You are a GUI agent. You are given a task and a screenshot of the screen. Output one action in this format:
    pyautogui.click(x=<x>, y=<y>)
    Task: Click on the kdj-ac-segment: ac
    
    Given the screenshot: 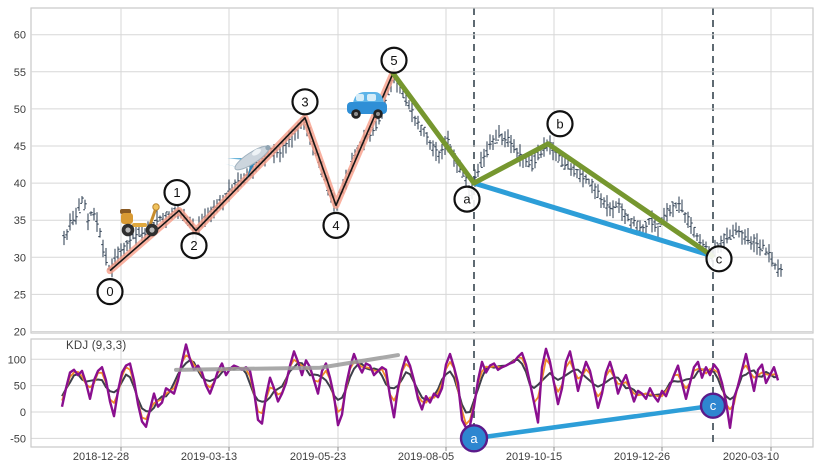 What is the action you would take?
    pyautogui.click(x=593, y=422)
    